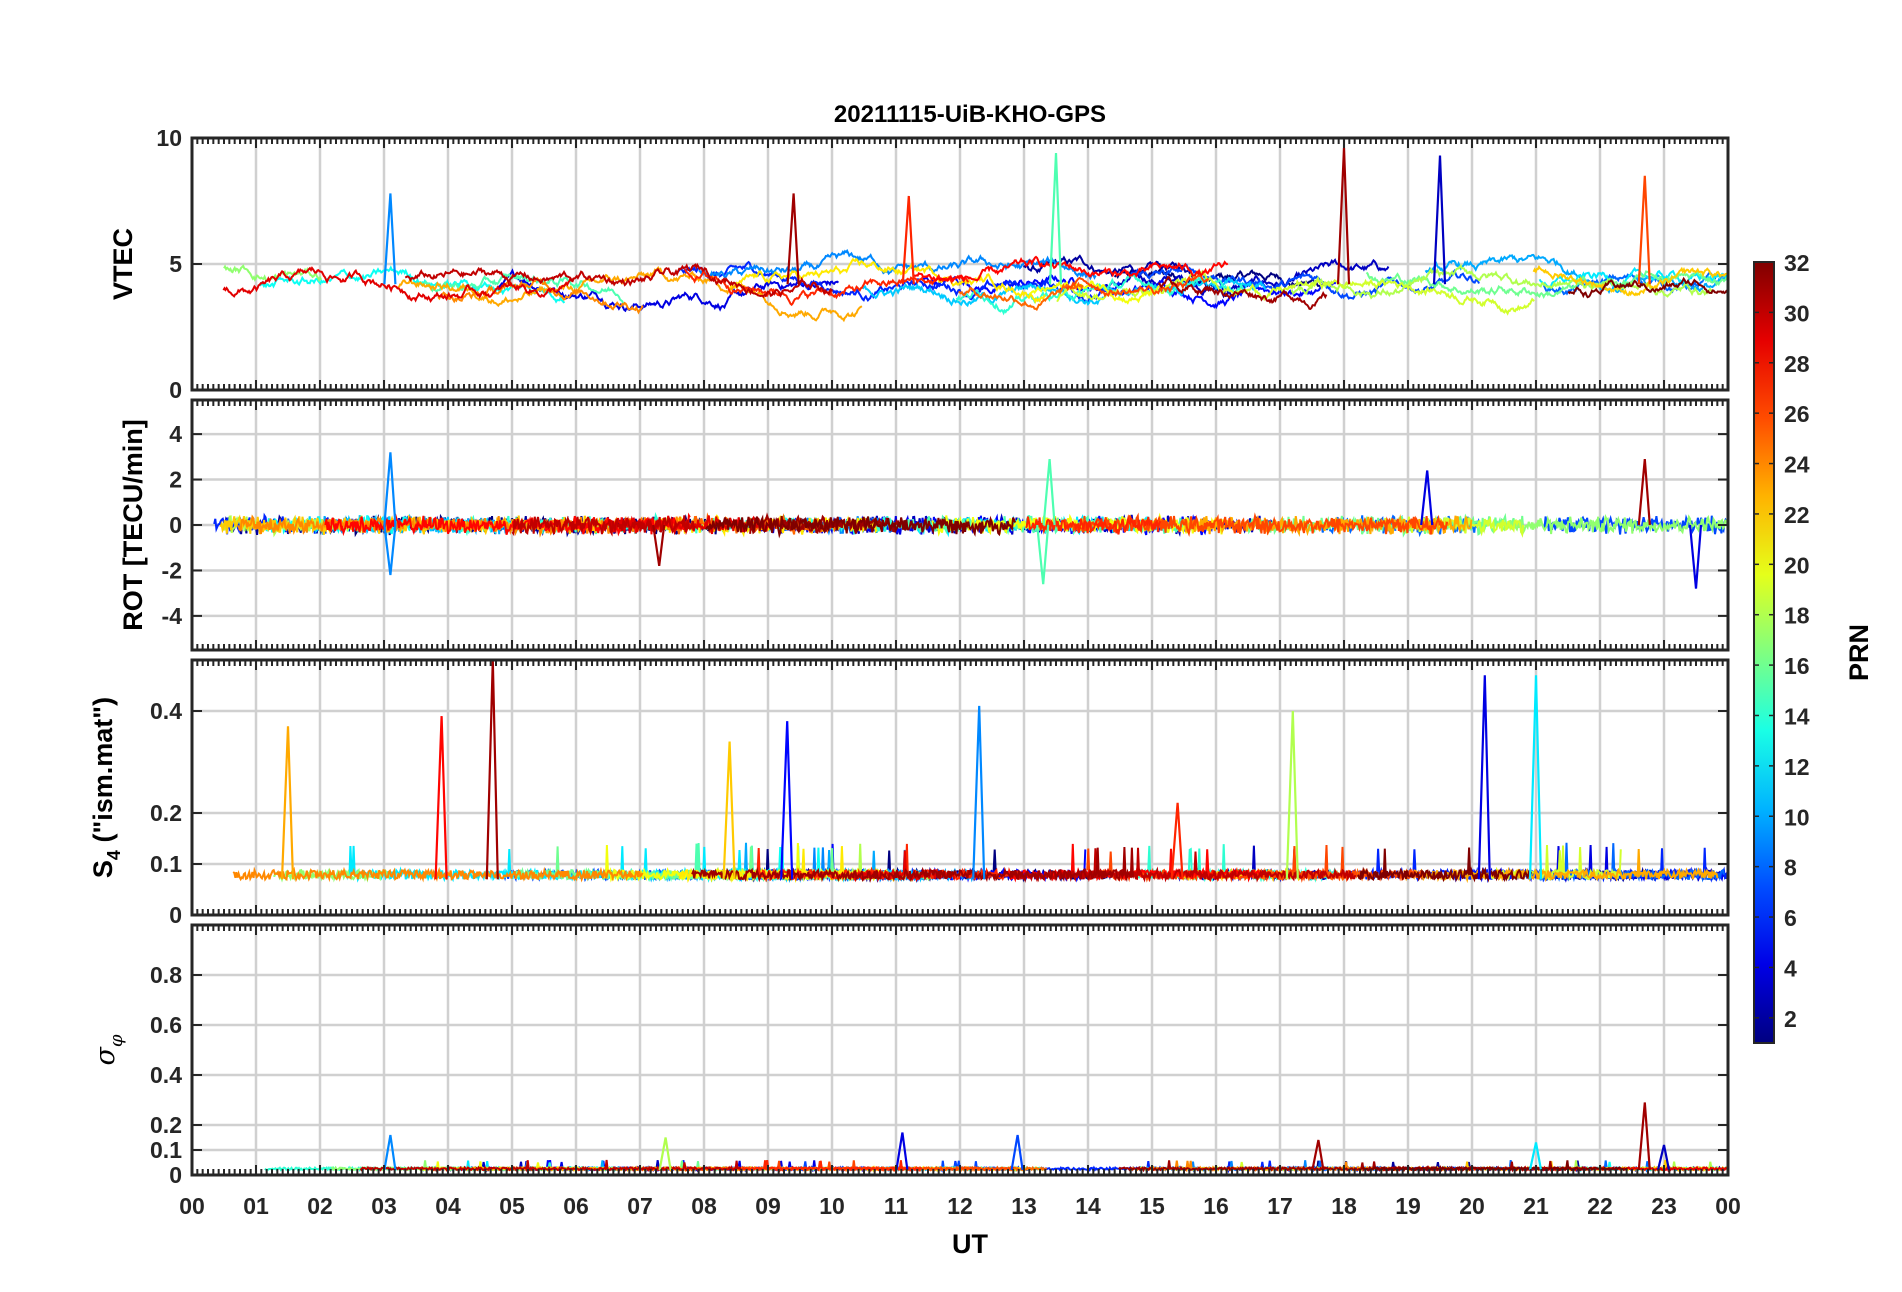 The width and height of the screenshot is (1902, 1292). Describe the element at coordinates (175, 434) in the screenshot. I see `y-tick-label: 4` at that location.